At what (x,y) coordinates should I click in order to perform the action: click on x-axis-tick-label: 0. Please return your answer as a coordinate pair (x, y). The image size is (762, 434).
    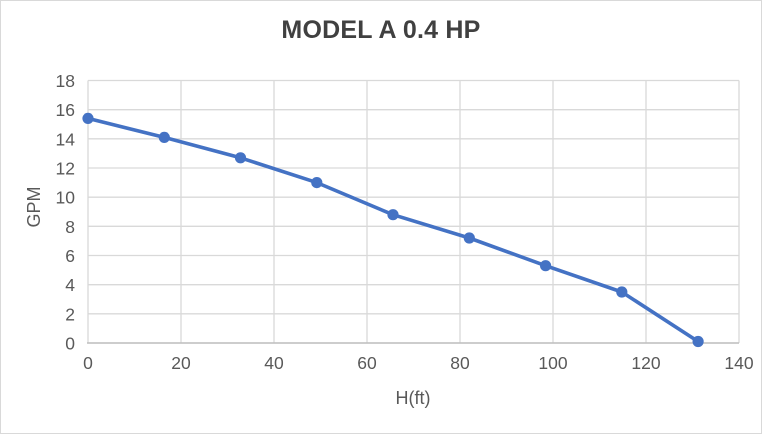
    Looking at the image, I should click on (88, 363).